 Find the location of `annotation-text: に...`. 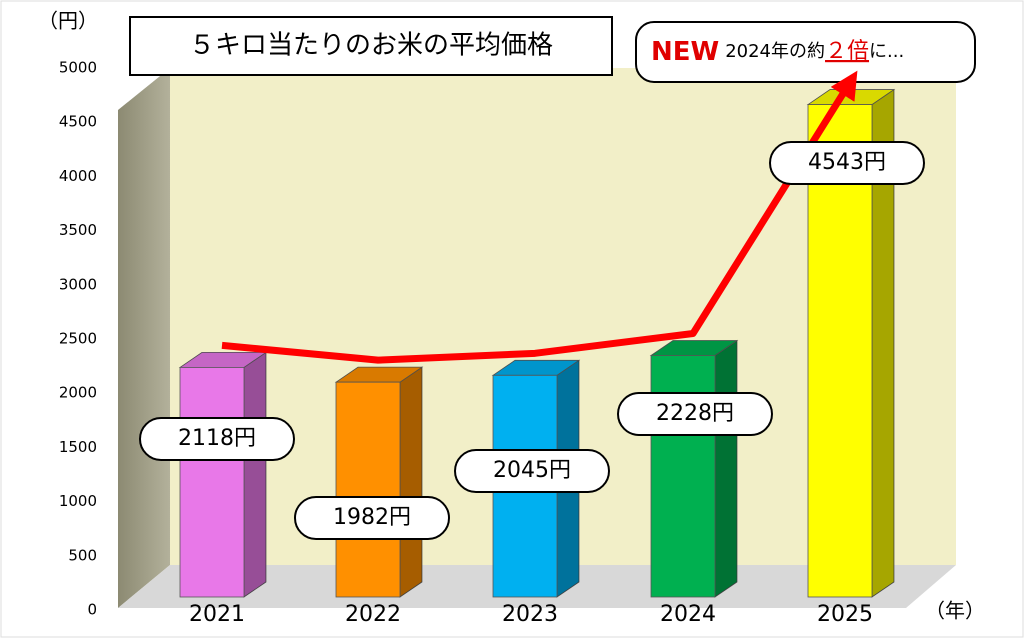

annotation-text: に... is located at coordinates (886, 51).